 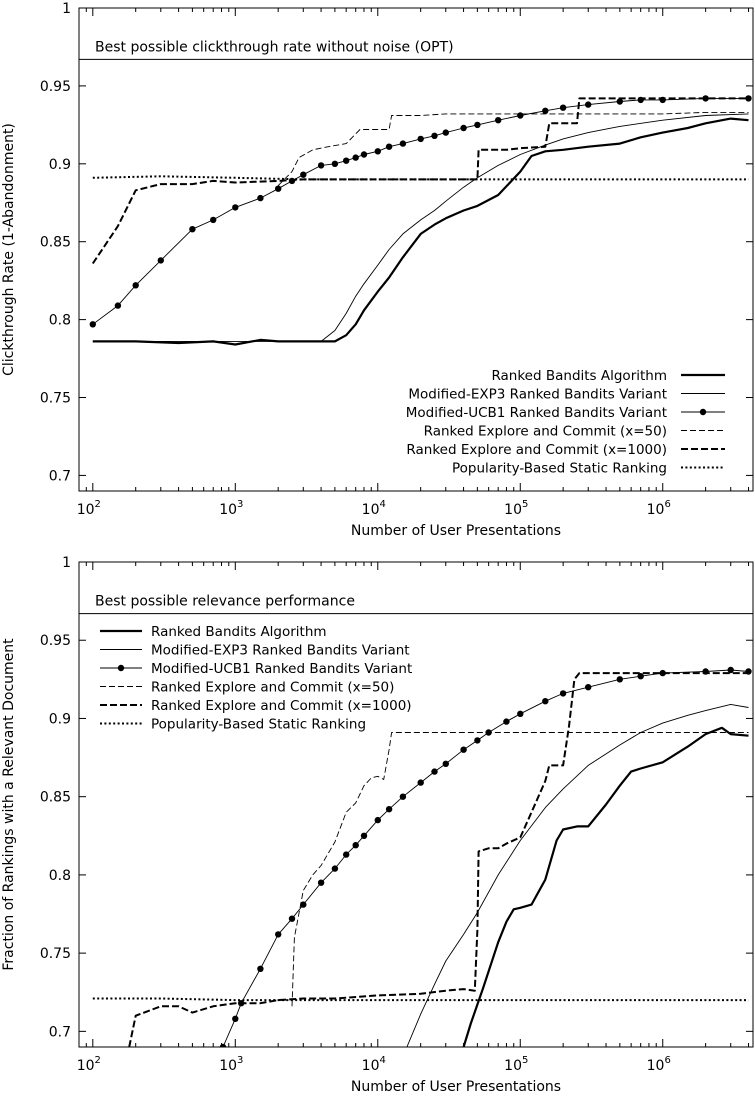 What do you see at coordinates (55, 87) in the screenshot?
I see `y-tick-label: 0.95` at bounding box center [55, 87].